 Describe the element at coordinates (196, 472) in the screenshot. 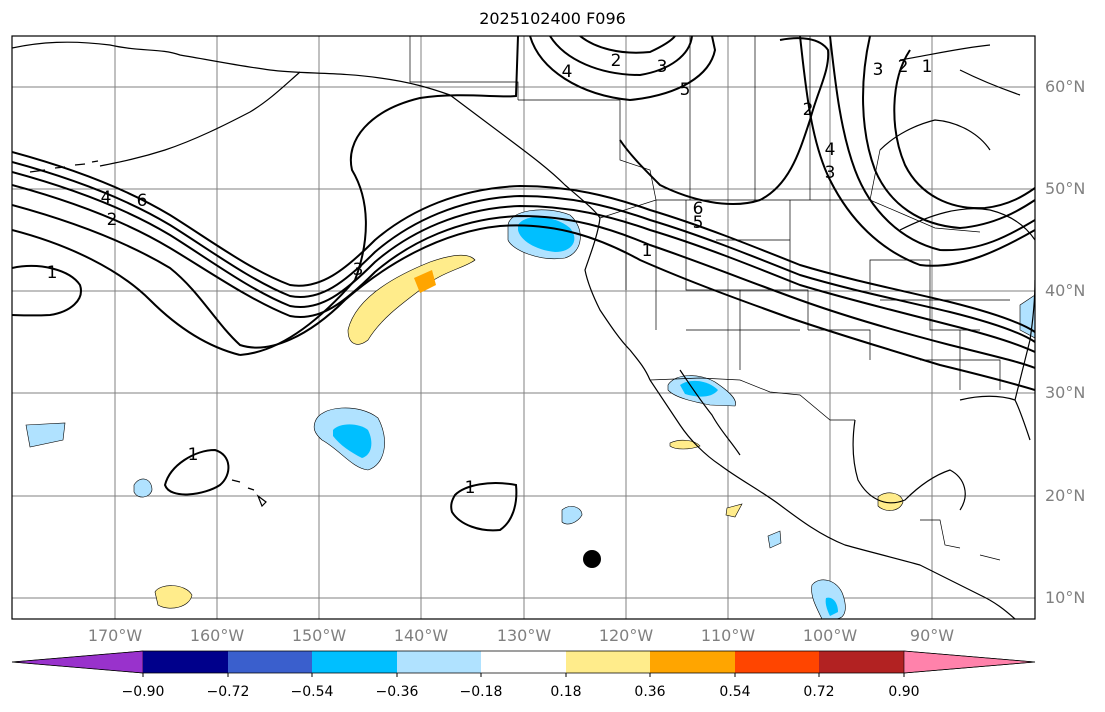

I see `contour-closed-hawaii` at that location.